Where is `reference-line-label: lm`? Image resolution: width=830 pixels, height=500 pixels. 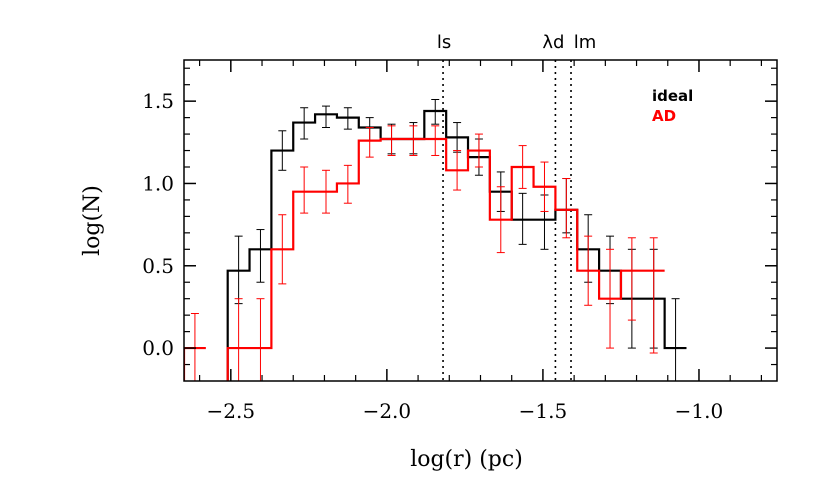 reference-line-label: lm is located at coordinates (585, 42).